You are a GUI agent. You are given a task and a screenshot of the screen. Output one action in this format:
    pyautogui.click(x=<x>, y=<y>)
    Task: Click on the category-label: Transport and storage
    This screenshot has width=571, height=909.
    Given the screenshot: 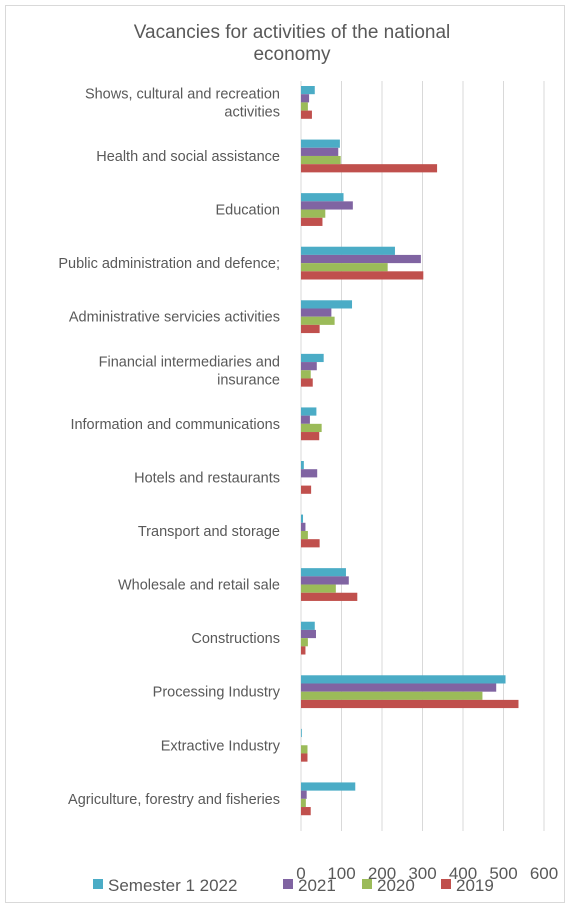 What is the action you would take?
    pyautogui.click(x=209, y=532)
    